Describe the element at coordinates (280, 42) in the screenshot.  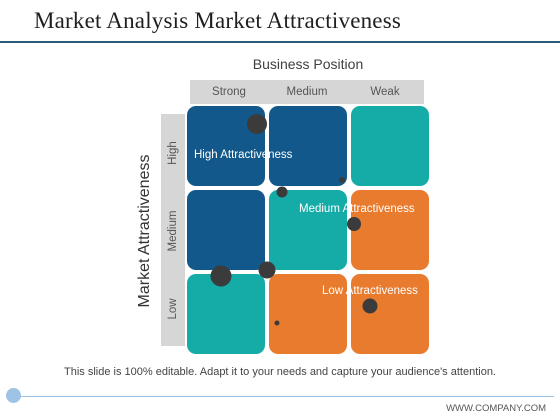
I see `title-divider` at that location.